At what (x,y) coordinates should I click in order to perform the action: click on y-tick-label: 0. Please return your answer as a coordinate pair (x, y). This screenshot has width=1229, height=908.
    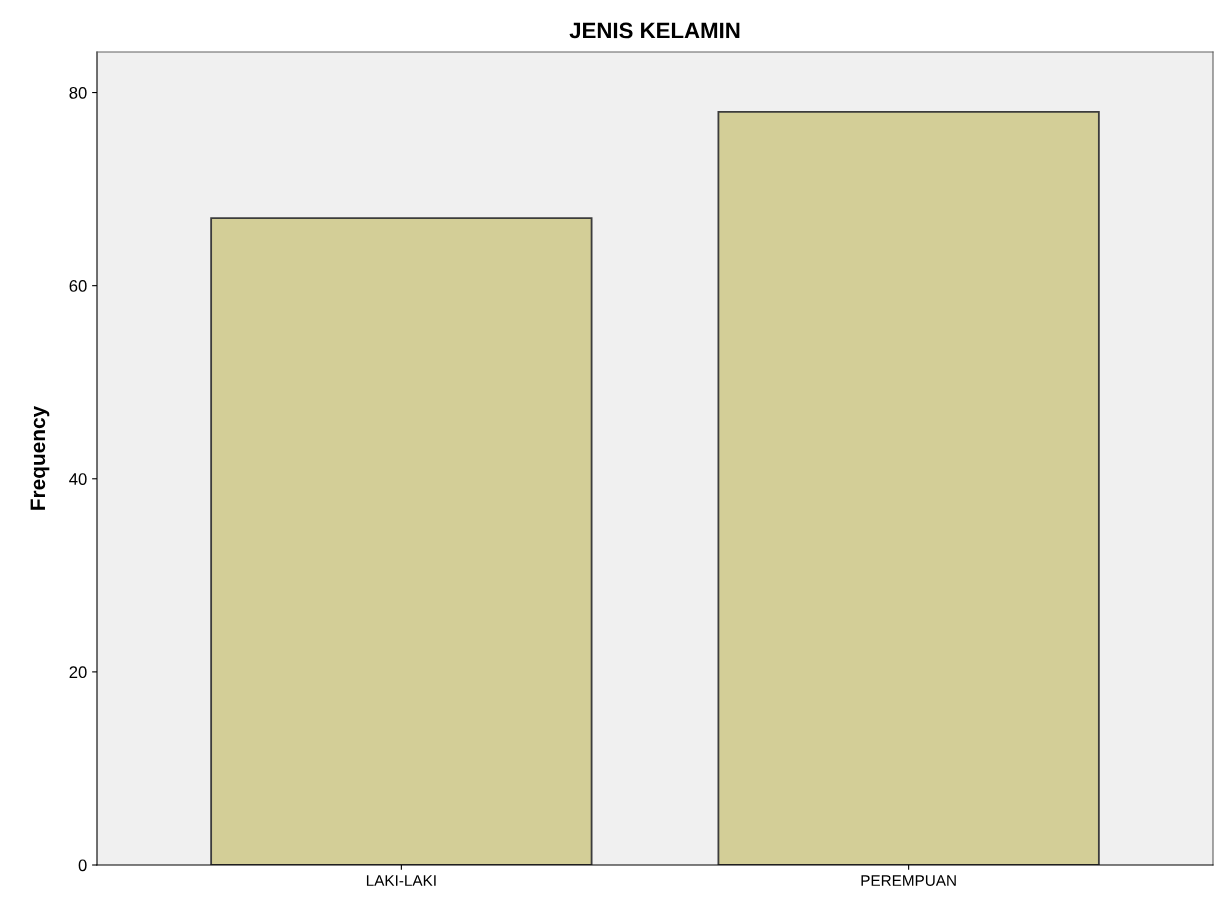
    Looking at the image, I should click on (82, 865).